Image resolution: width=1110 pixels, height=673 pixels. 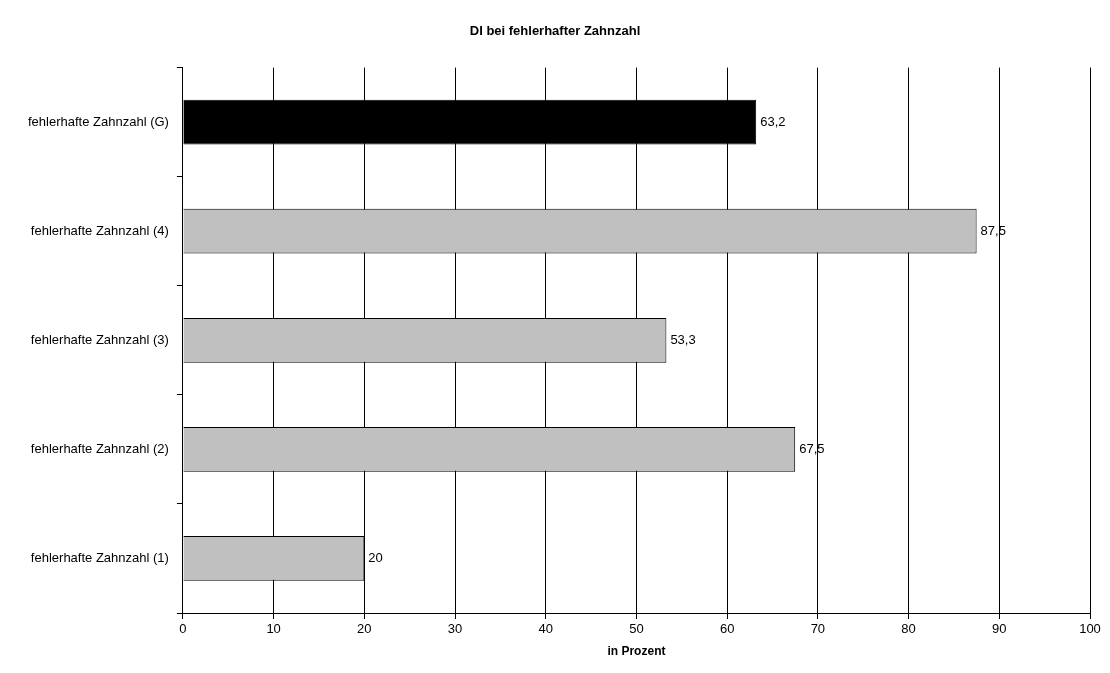 What do you see at coordinates (1090, 629) in the screenshot?
I see `x-tick-label: 100` at bounding box center [1090, 629].